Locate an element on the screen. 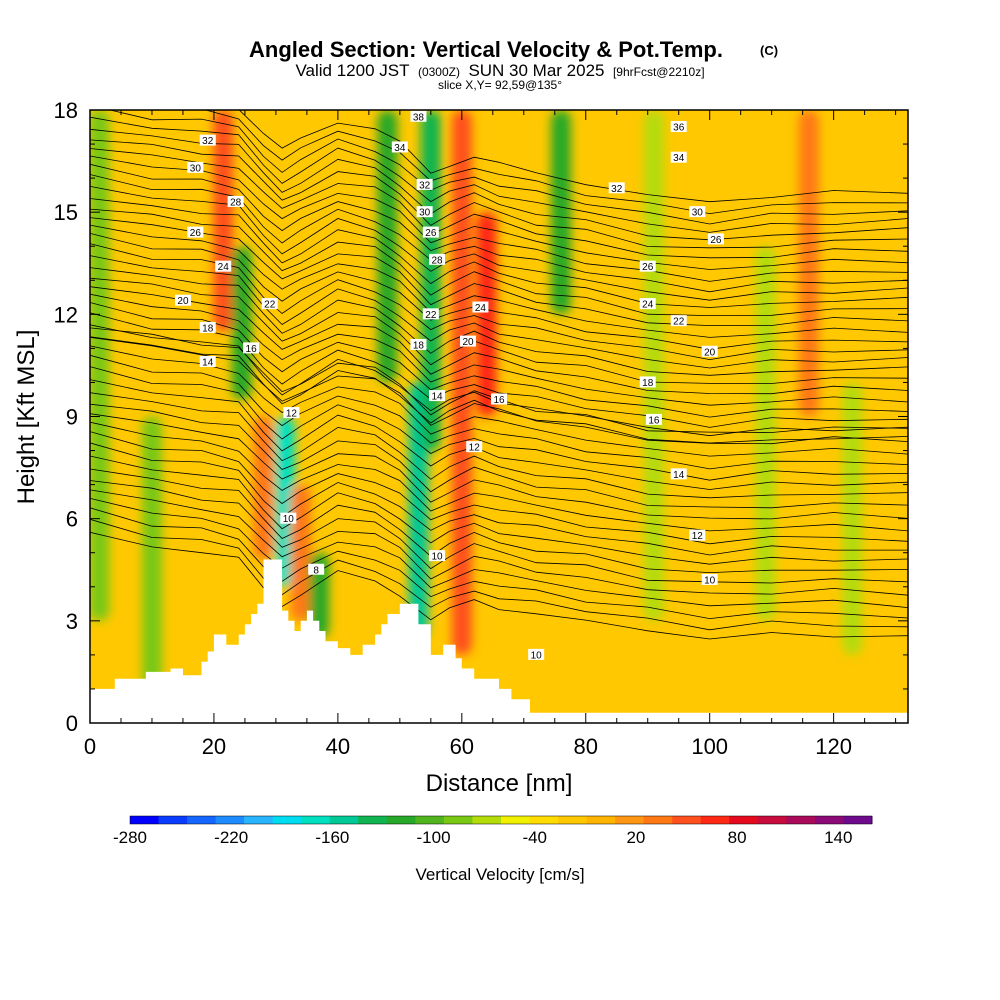 The width and height of the screenshot is (1000, 1000). colorbar-tick-label: 20 is located at coordinates (635, 837).